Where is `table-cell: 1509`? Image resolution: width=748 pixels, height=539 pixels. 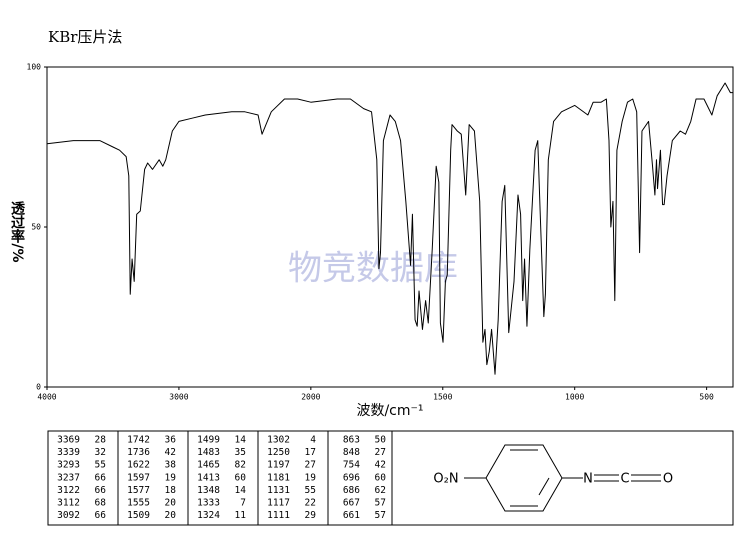
table-cell: 1509 is located at coordinates (138, 515).